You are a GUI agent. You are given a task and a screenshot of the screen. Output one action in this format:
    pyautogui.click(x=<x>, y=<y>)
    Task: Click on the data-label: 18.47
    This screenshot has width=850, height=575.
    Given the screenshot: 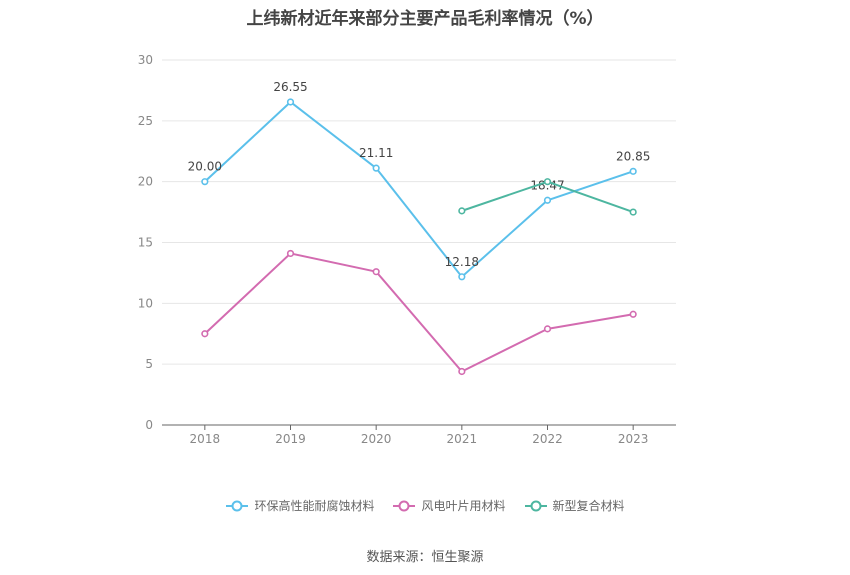 What is the action you would take?
    pyautogui.click(x=547, y=185)
    